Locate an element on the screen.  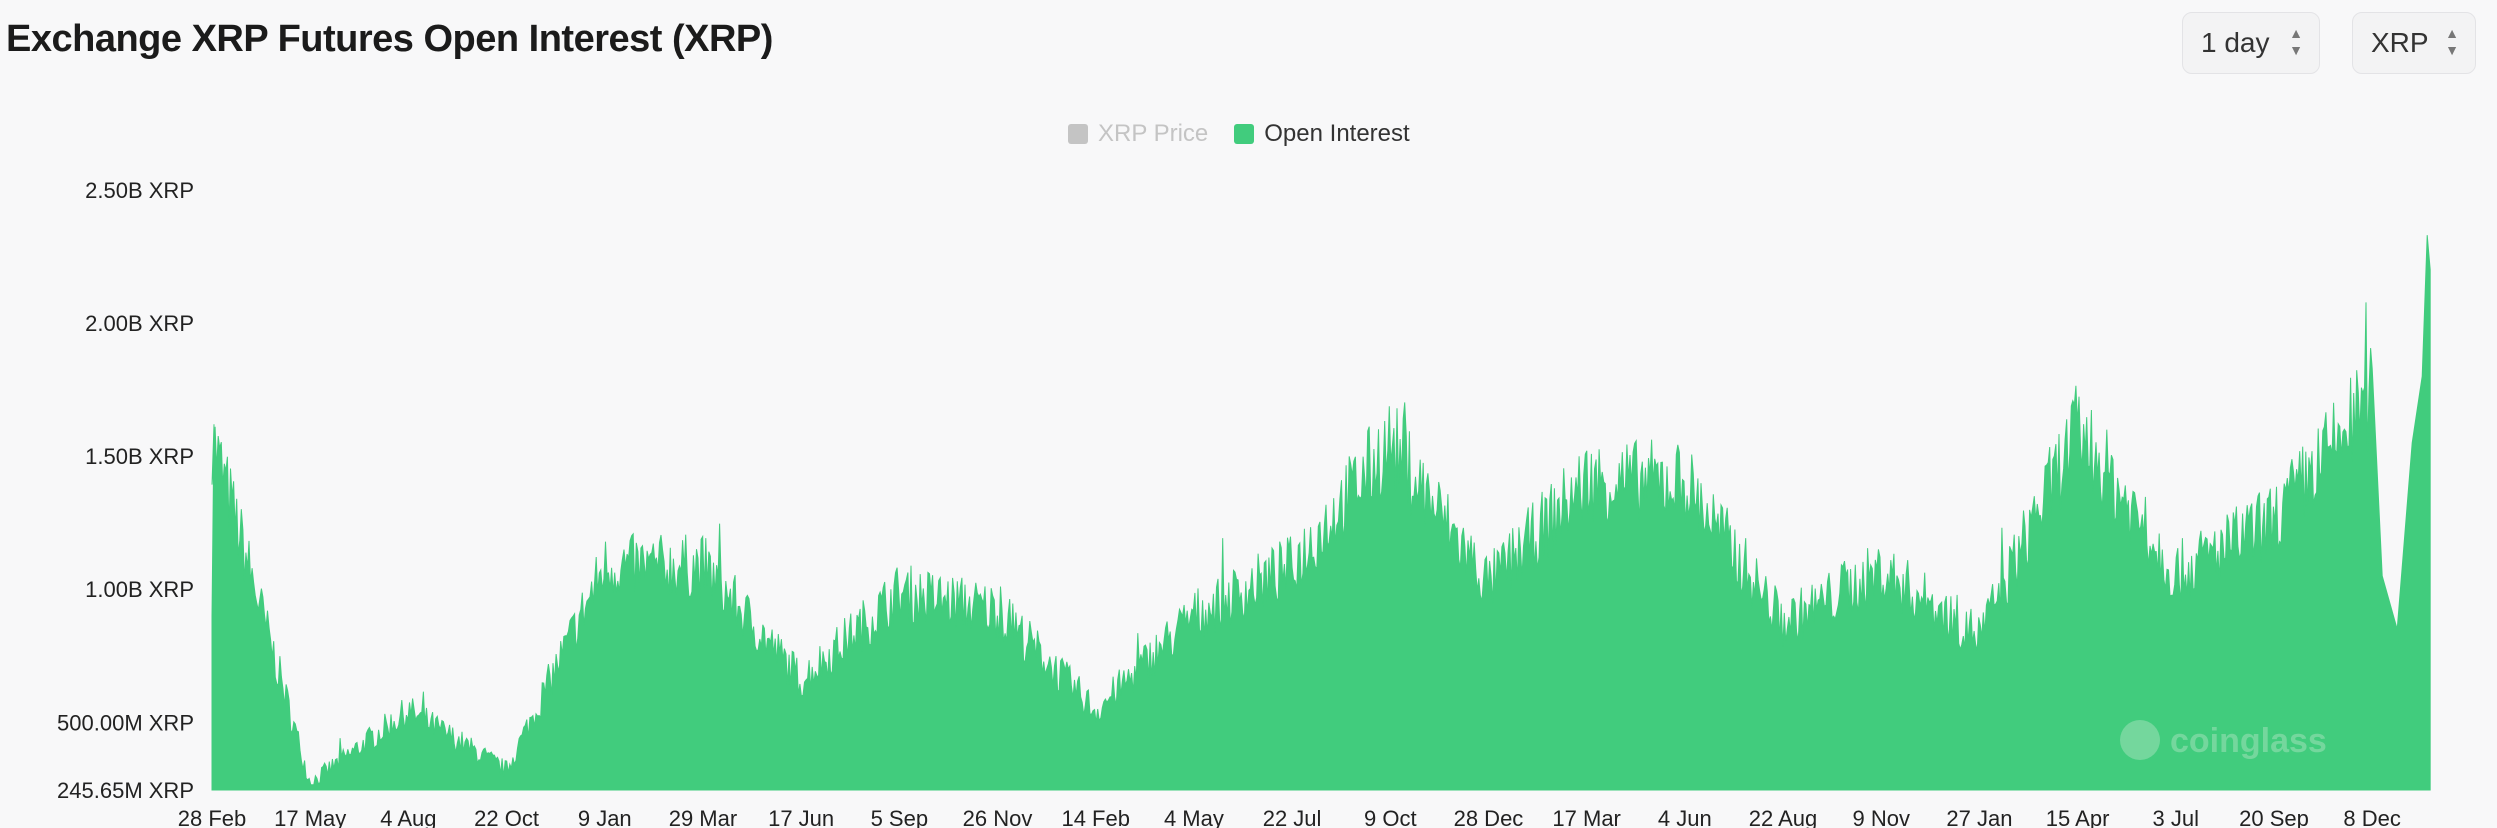
x-tick-label: 3 Jul is located at coordinates (2176, 817).